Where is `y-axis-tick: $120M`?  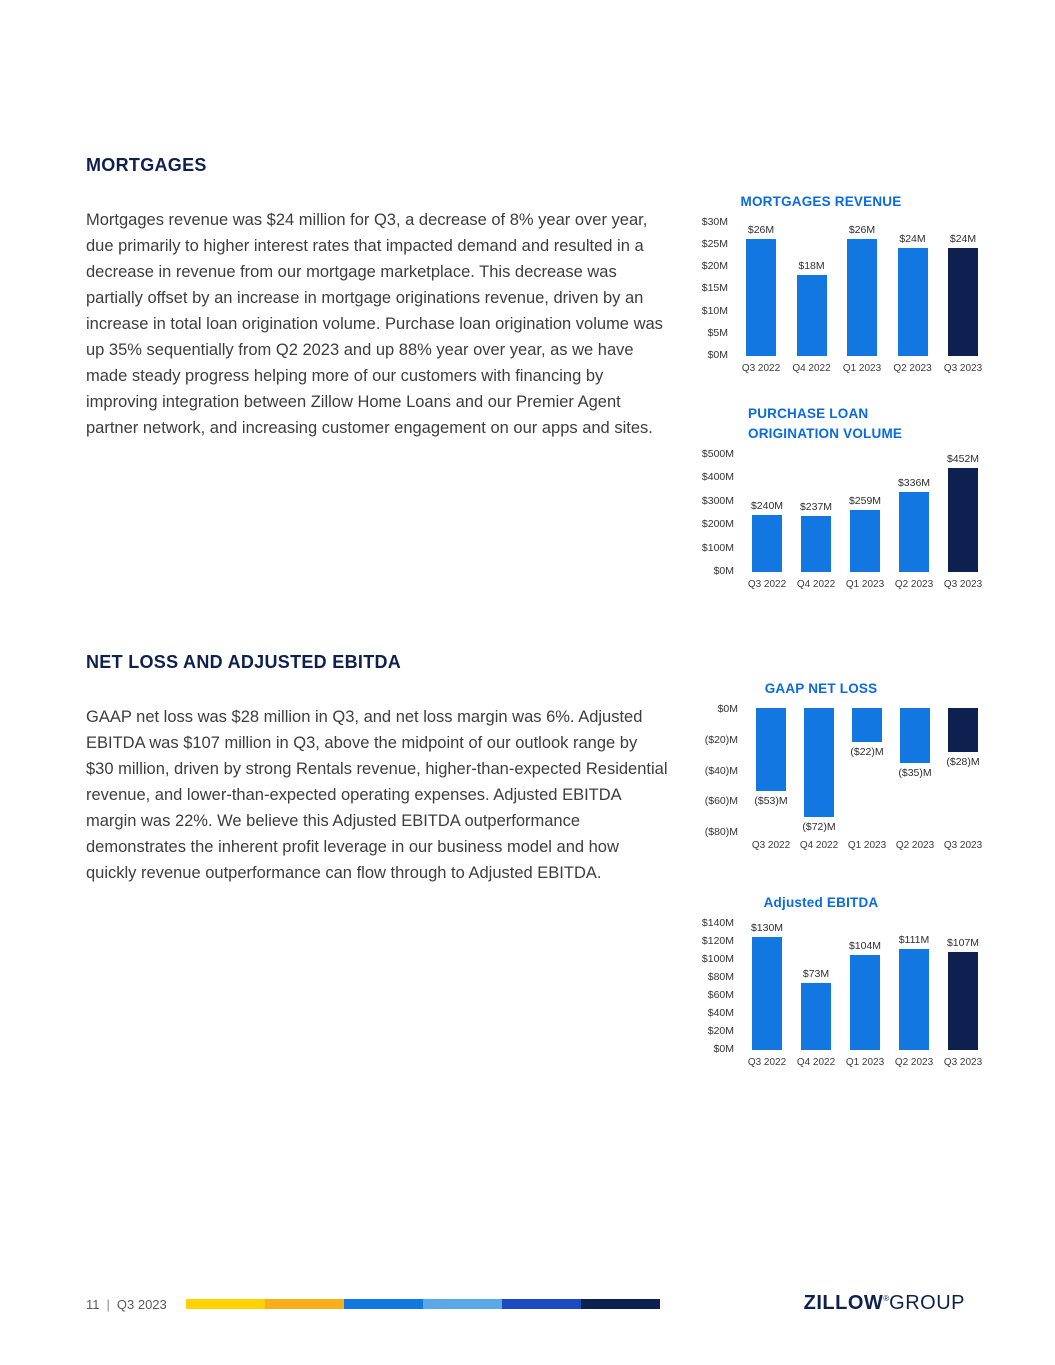
y-axis-tick: $120M is located at coordinates (717, 941).